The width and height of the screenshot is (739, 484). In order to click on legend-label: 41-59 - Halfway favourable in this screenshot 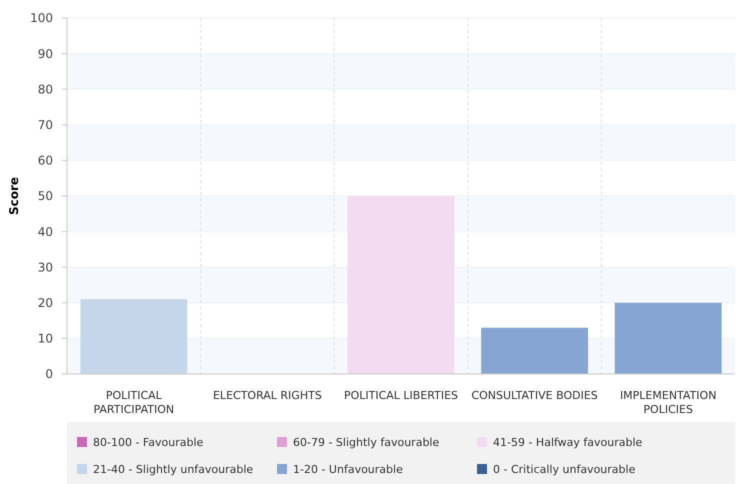, I will do `click(568, 442)`.